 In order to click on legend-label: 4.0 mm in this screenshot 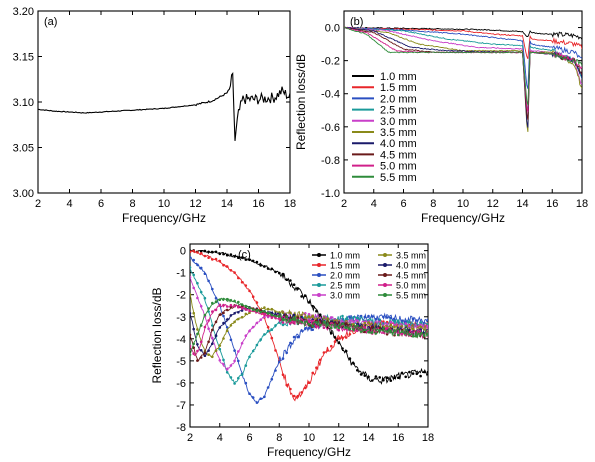, I will do `click(411, 266)`.